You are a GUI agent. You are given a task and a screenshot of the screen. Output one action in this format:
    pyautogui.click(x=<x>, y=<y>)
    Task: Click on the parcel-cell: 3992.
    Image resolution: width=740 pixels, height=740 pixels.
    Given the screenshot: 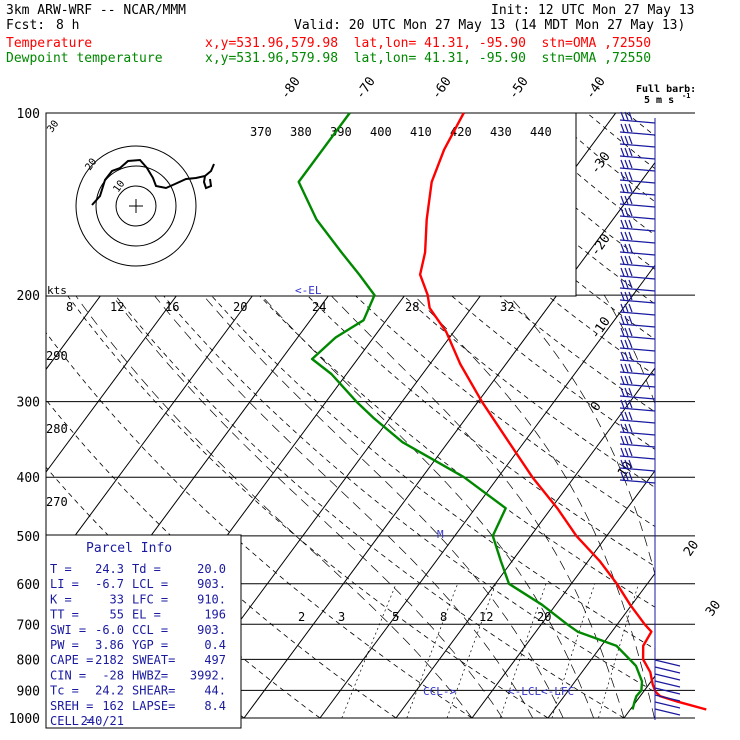 What is the action you would take?
    pyautogui.click(x=208, y=675)
    